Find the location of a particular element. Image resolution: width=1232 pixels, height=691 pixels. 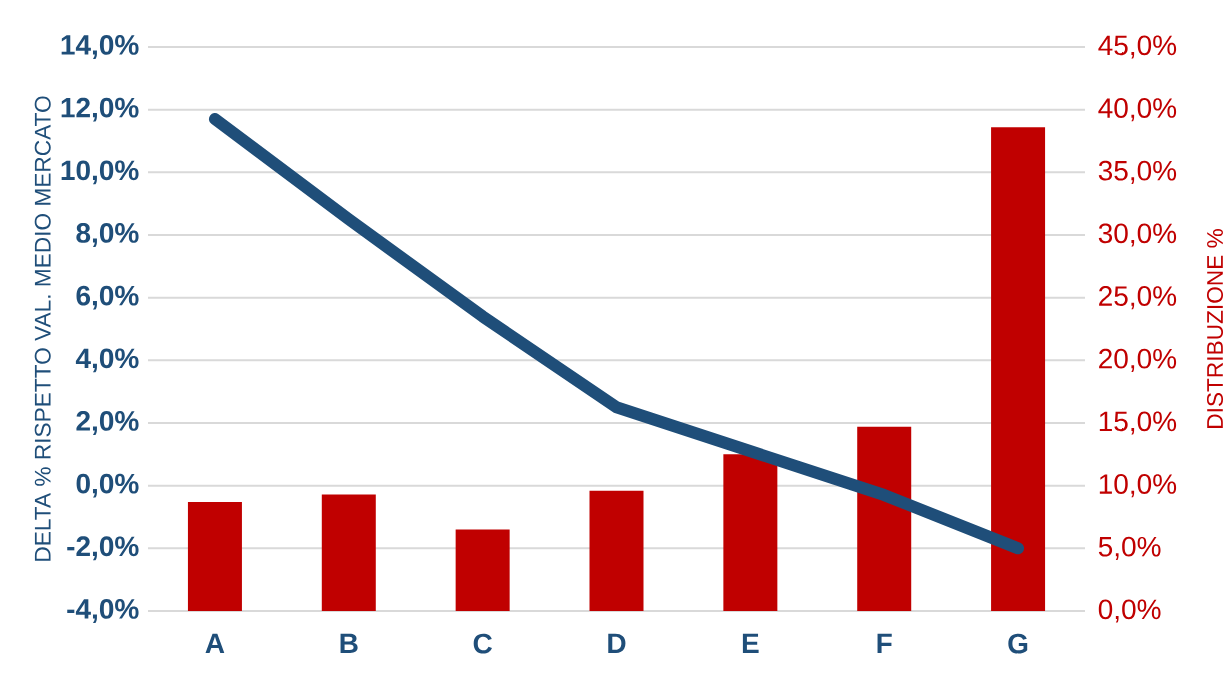

y-tick-label: 10,0% is located at coordinates (100, 172).